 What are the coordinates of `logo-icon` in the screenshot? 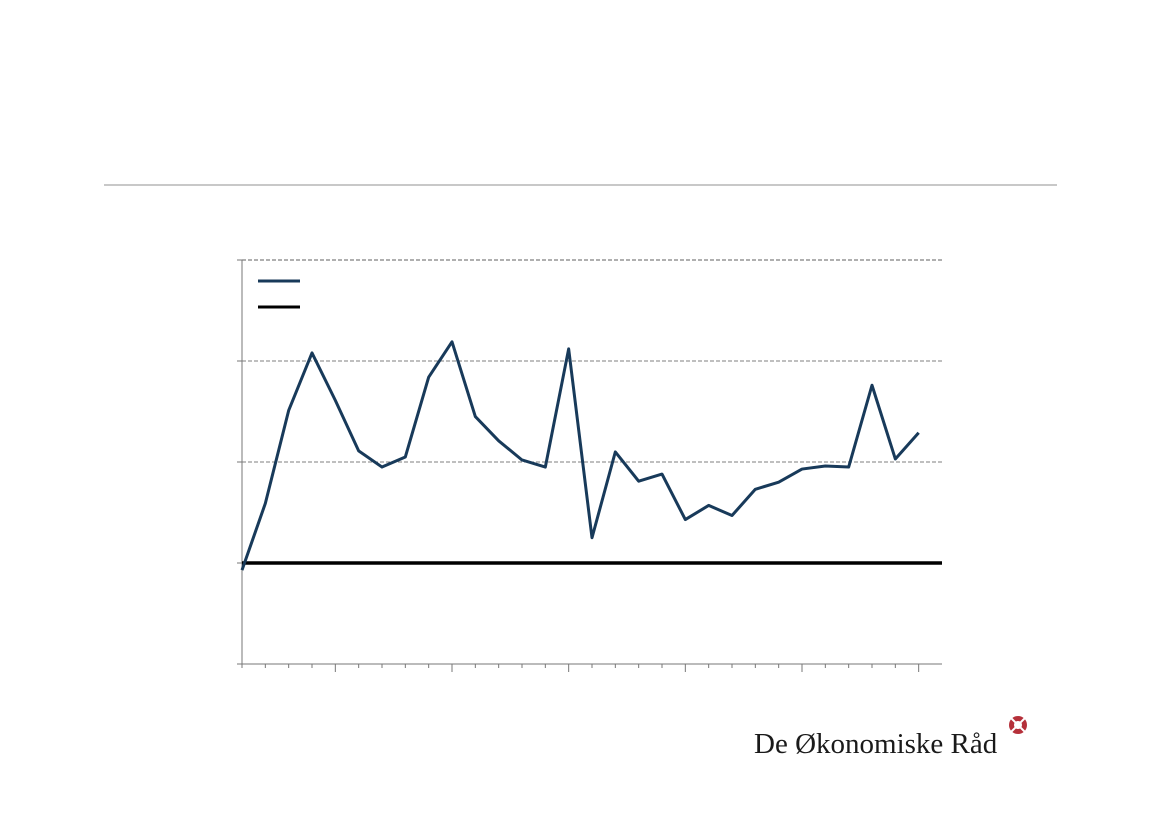 It's located at (1018, 725).